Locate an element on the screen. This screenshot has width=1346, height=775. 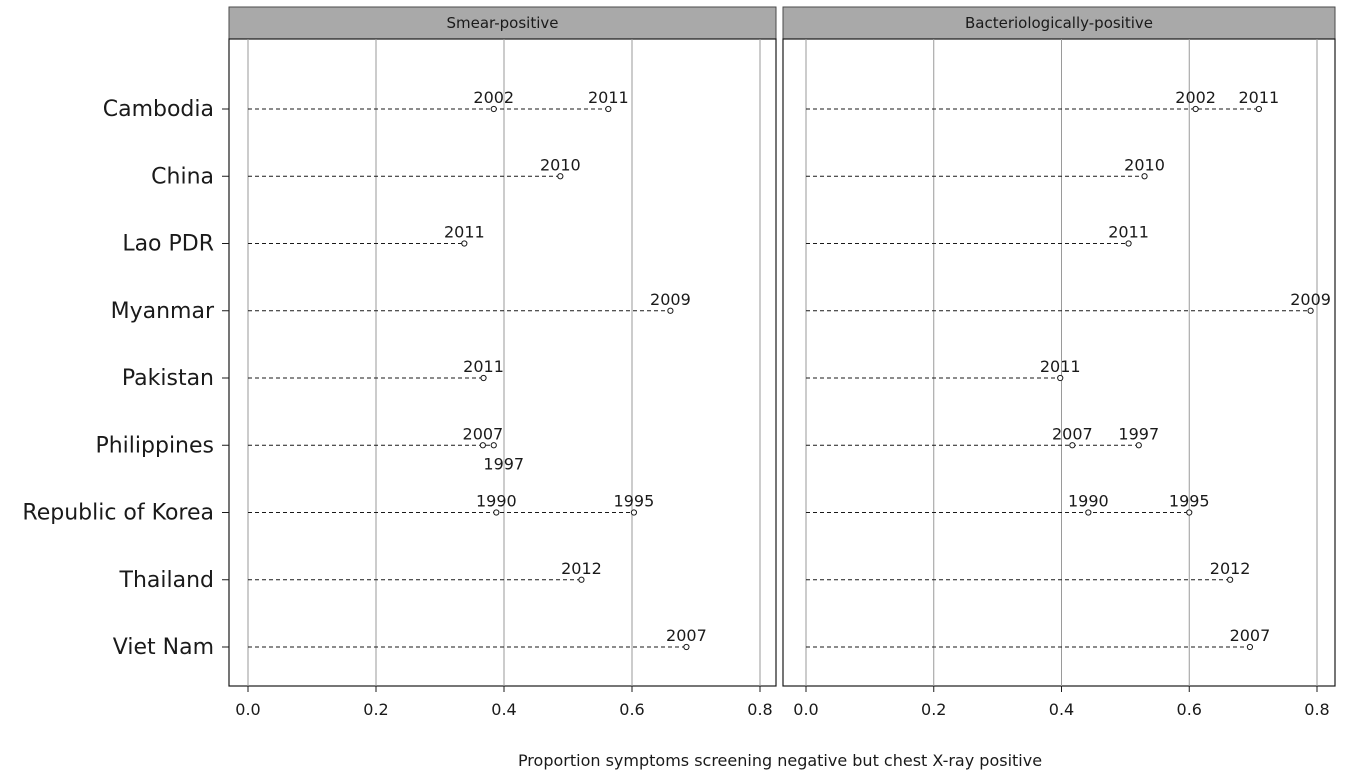
panel-title: Smear-positive is located at coordinates (502, 23).